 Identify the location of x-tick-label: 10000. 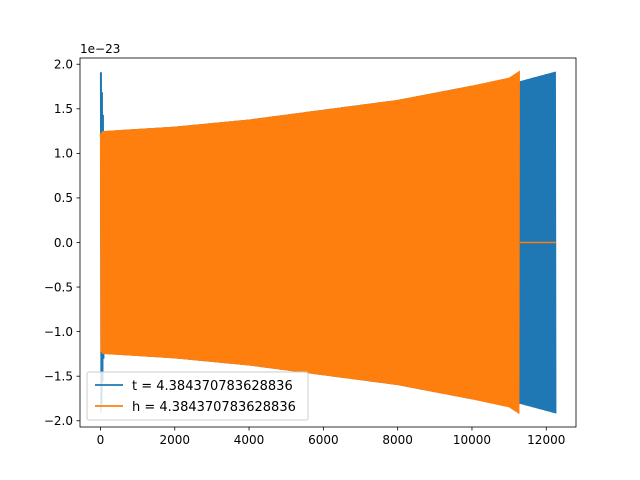
(472, 440).